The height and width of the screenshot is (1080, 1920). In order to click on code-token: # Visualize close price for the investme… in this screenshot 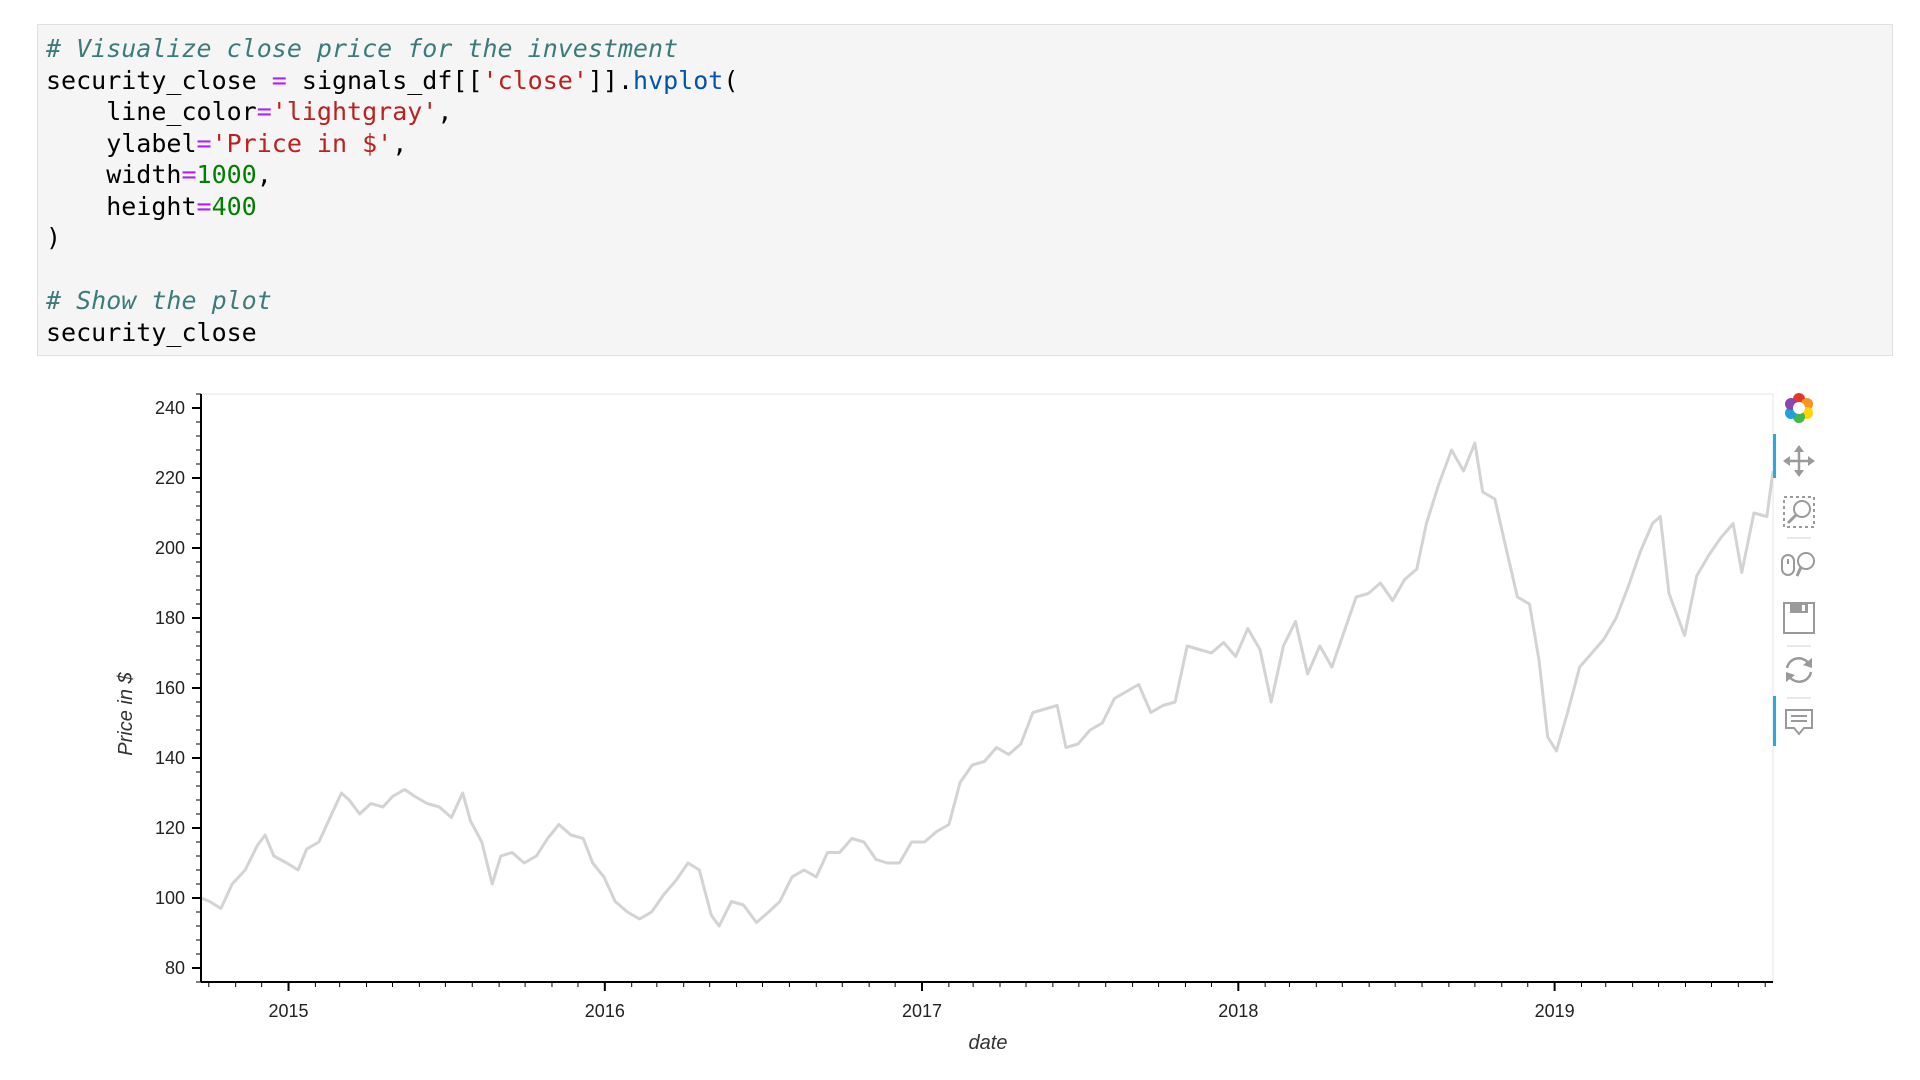, I will do `click(362, 48)`.